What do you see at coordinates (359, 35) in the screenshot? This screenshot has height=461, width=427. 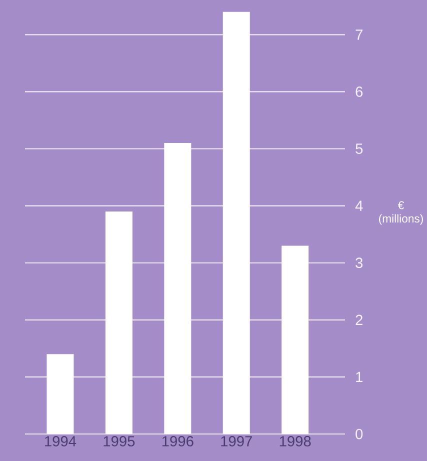 I see `y-tick-label: 7` at bounding box center [359, 35].